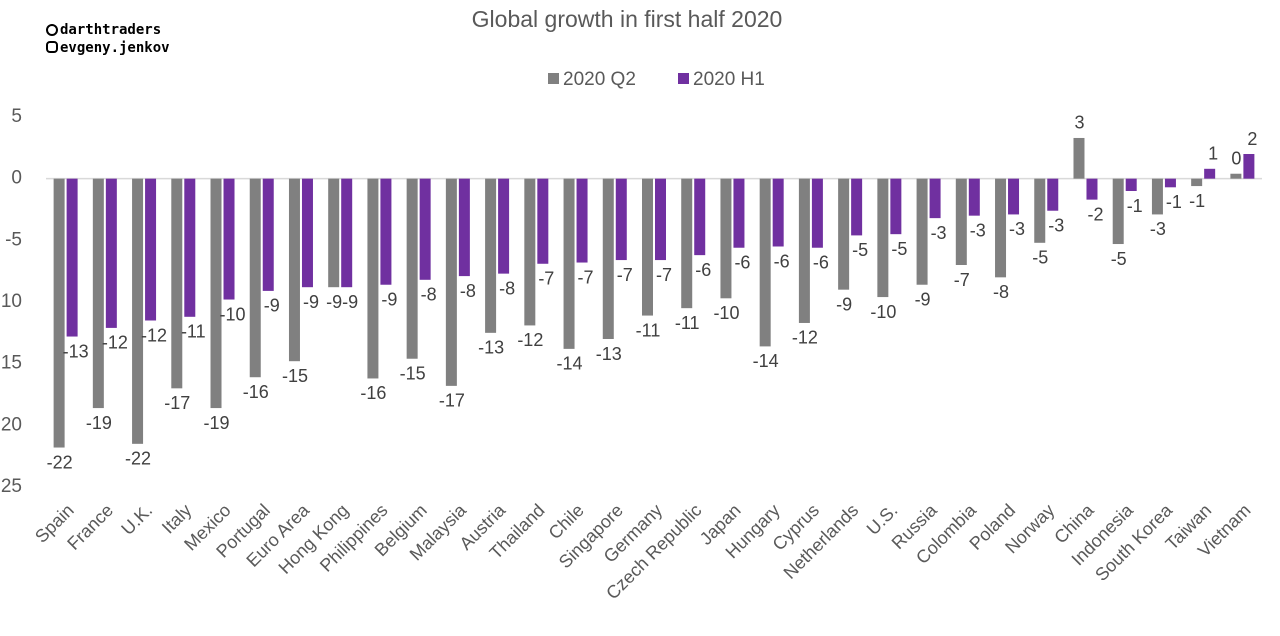 This screenshot has height=636, width=1280. Describe the element at coordinates (1236, 158) in the screenshot. I see `data-label: 0` at that location.